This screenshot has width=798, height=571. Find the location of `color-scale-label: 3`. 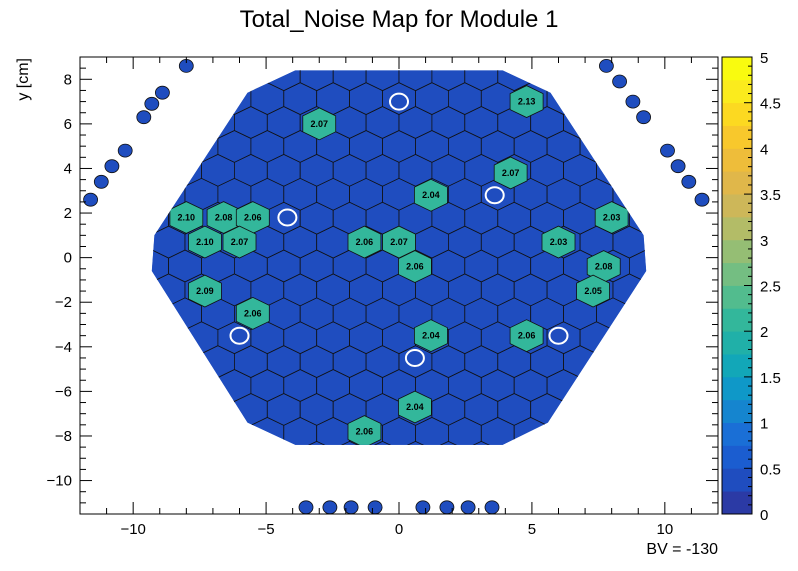

color-scale-label: 3 is located at coordinates (764, 241).